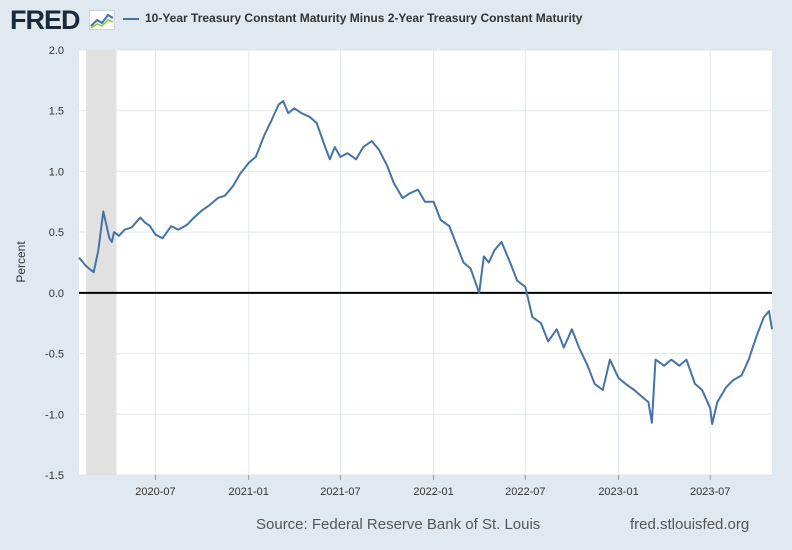 The width and height of the screenshot is (792, 550). Describe the element at coordinates (56, 233) in the screenshot. I see `y-tick-label: 0.5` at that location.